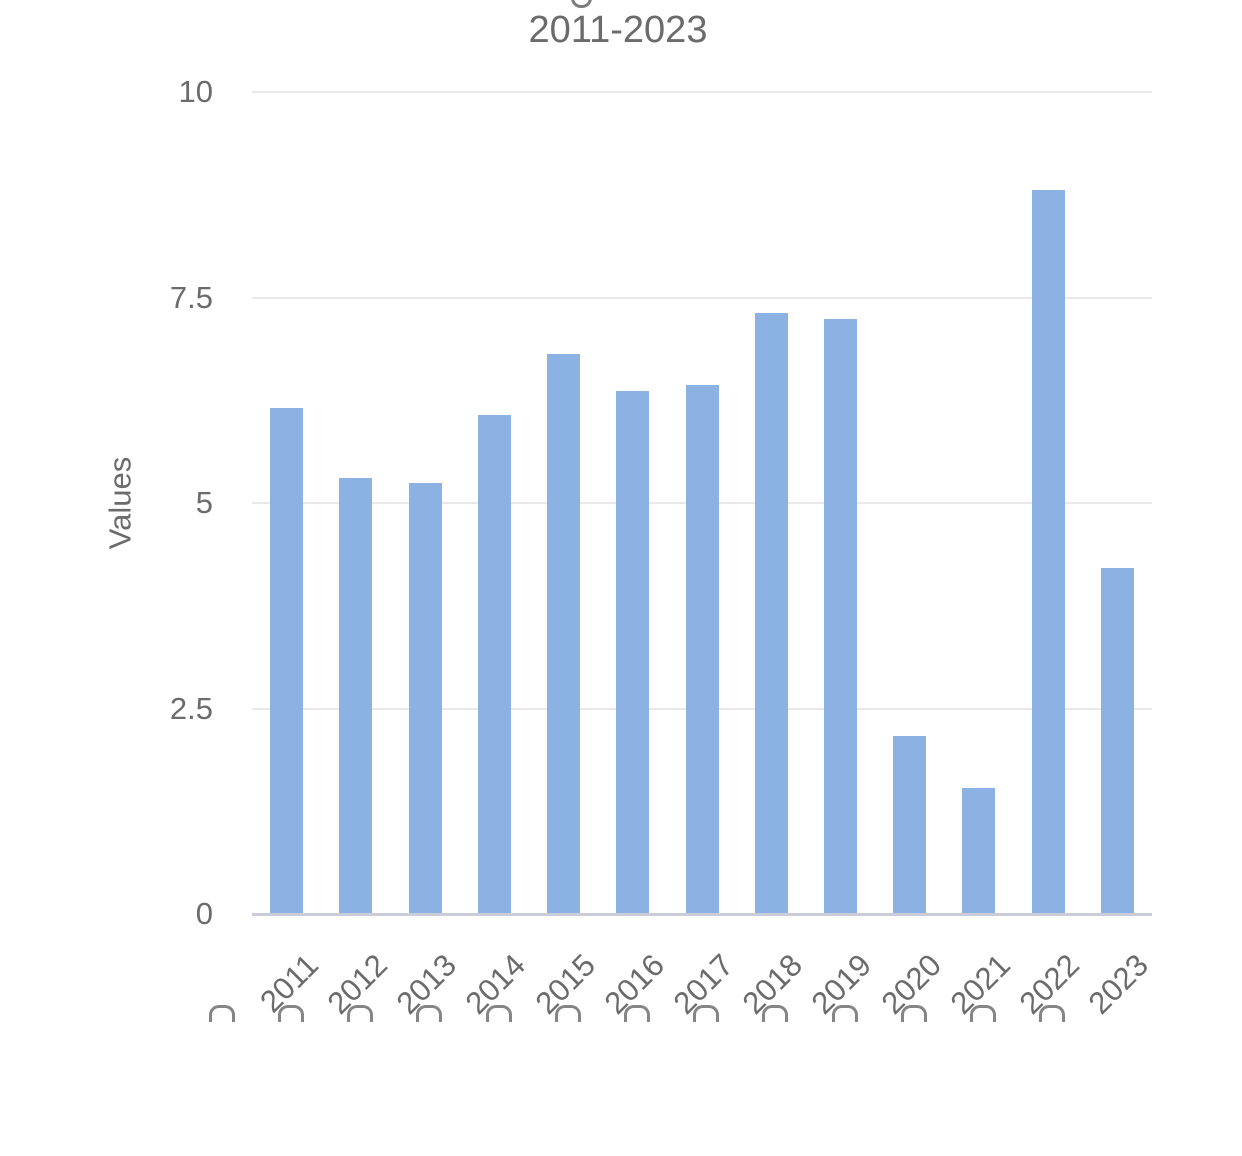 Image resolution: width=1242 pixels, height=1156 pixels. What do you see at coordinates (425, 698) in the screenshot?
I see `bar-2013` at bounding box center [425, 698].